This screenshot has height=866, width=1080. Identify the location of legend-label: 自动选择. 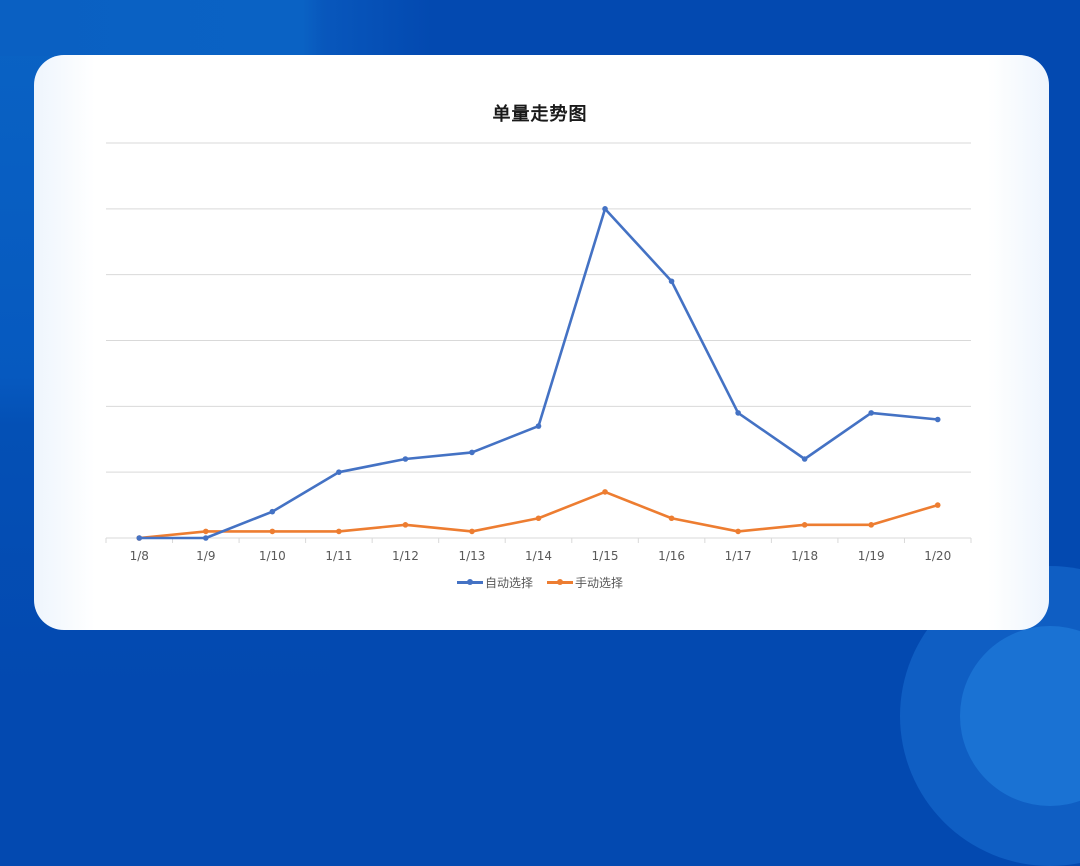
(508, 583).